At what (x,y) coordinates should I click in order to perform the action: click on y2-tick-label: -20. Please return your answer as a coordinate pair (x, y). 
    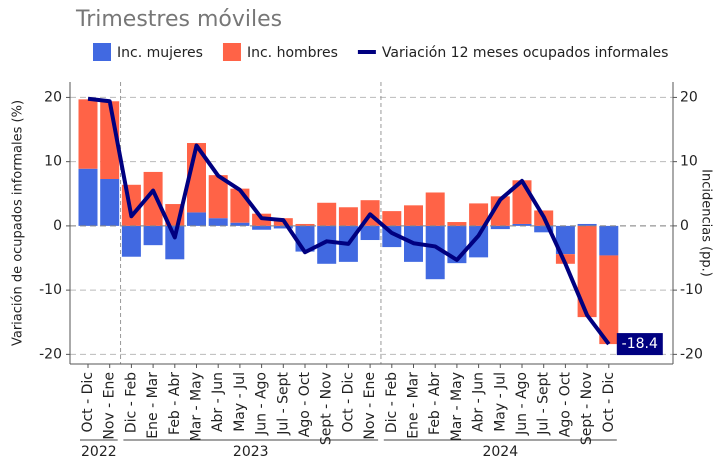
    Looking at the image, I should click on (691, 354).